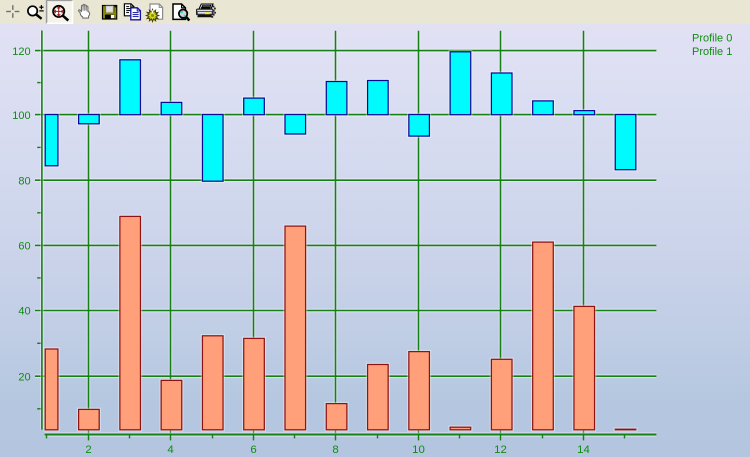 This screenshot has width=750, height=457. I want to click on svg-text: 60, so click(24, 247).